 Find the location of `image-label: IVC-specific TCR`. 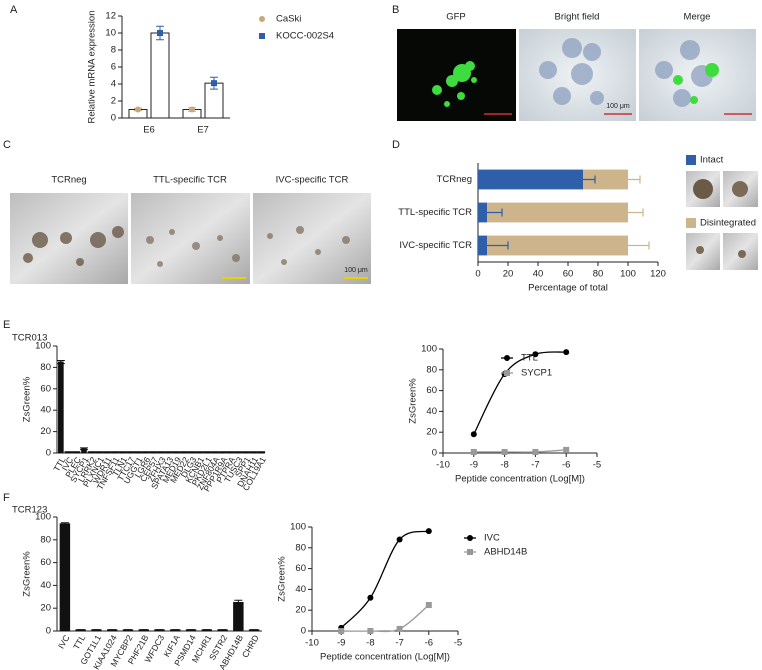

image-label: IVC-specific TCR is located at coordinates (312, 180).